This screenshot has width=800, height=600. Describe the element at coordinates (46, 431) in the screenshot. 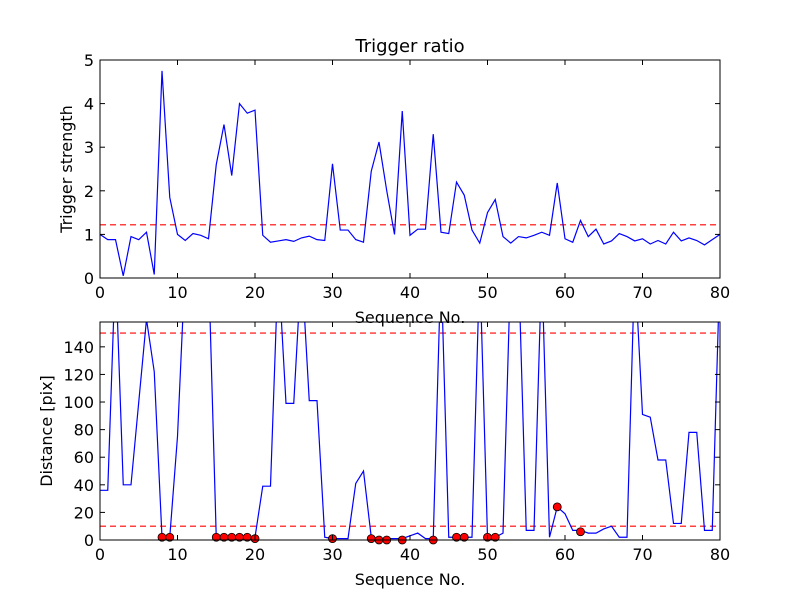

I see `y-axis-label: Distance [pix]` at that location.